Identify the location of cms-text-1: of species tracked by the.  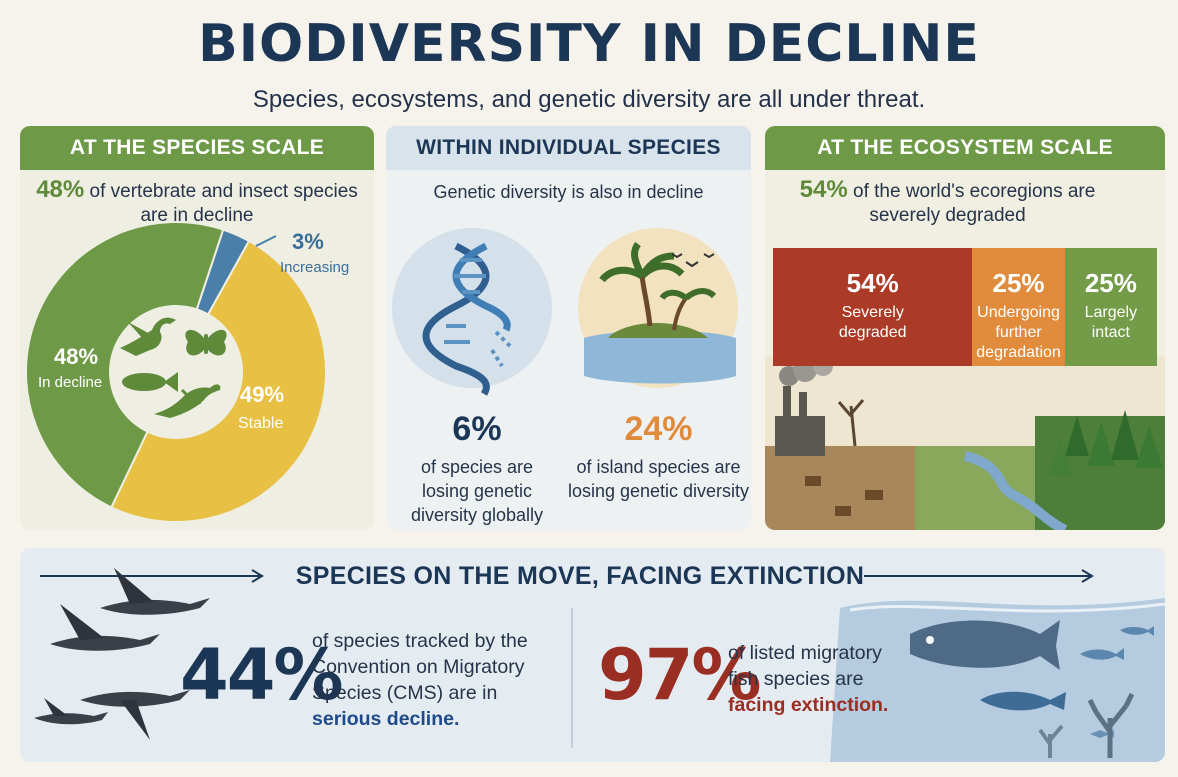
(420, 641).